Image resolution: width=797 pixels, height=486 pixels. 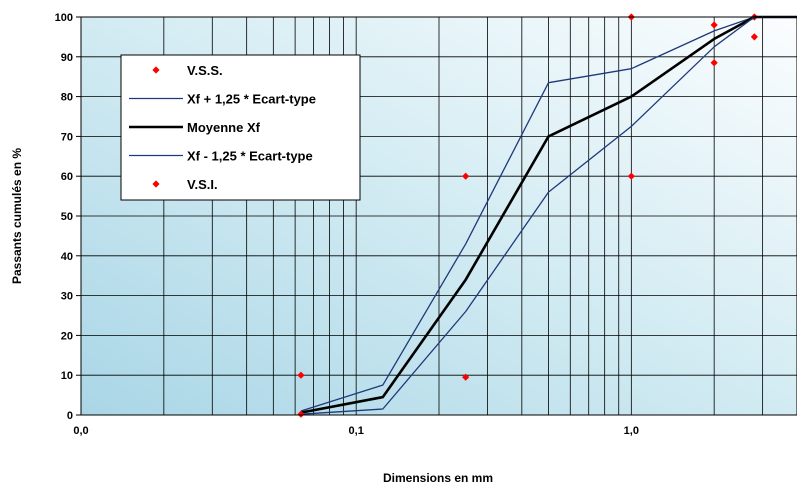 I want to click on legend-item: V.S.S., so click(x=187, y=70).